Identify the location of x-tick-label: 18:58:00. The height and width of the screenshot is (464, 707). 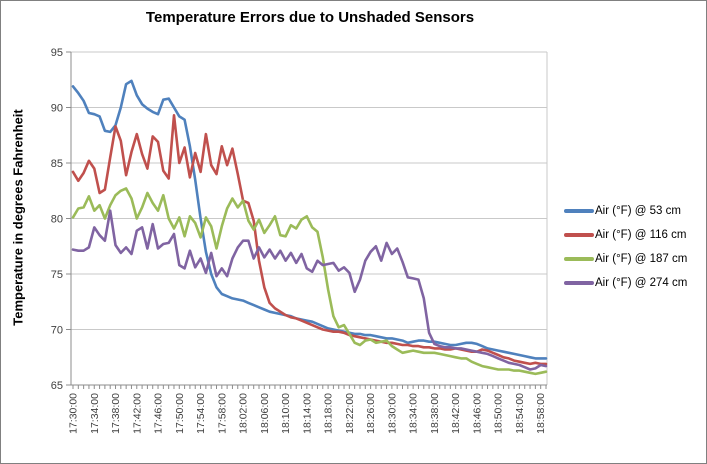
(541, 413).